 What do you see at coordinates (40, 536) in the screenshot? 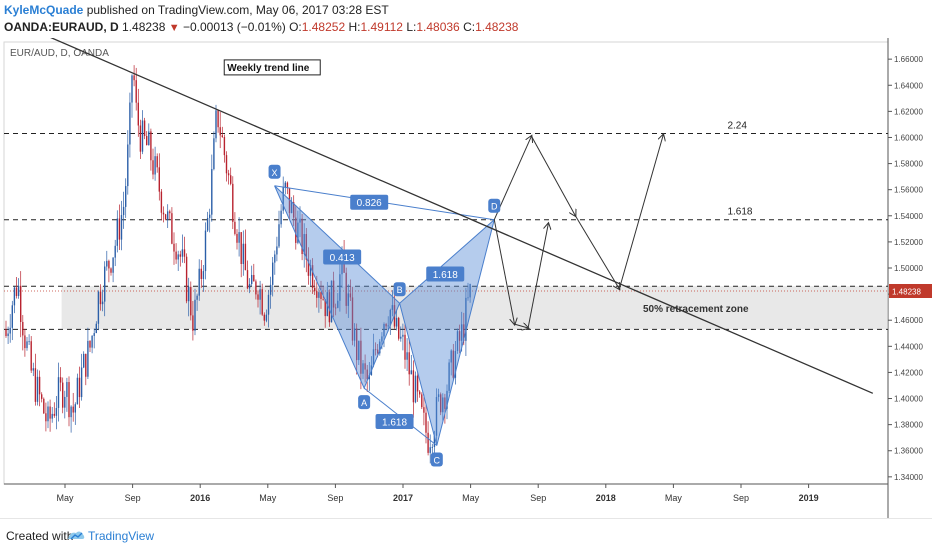
I see `created-with-text: Created with` at bounding box center [40, 536].